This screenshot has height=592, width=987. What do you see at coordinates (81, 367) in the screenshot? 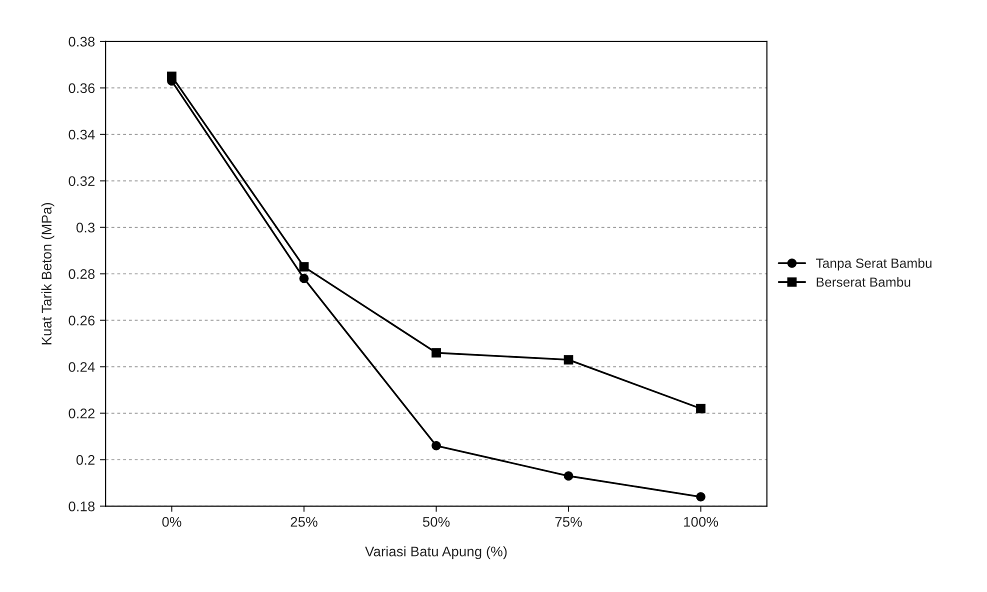
I see `y-tick-label: 0.24` at bounding box center [81, 367].